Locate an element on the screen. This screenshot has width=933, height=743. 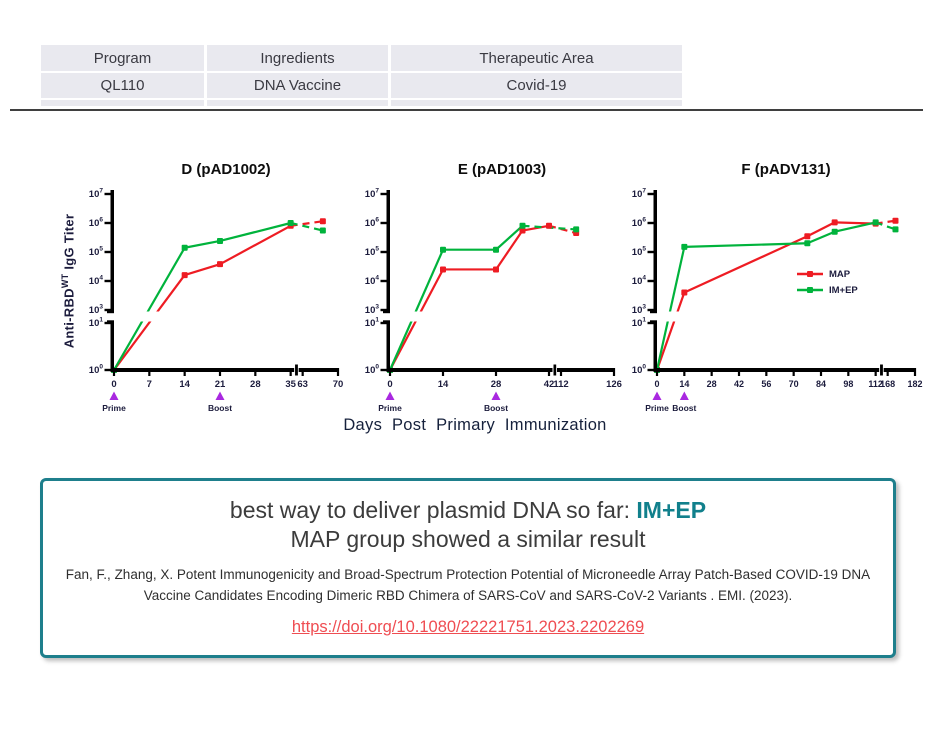
table-header-row: Program Ingredients Therapeutic Area is located at coordinates (361, 58).